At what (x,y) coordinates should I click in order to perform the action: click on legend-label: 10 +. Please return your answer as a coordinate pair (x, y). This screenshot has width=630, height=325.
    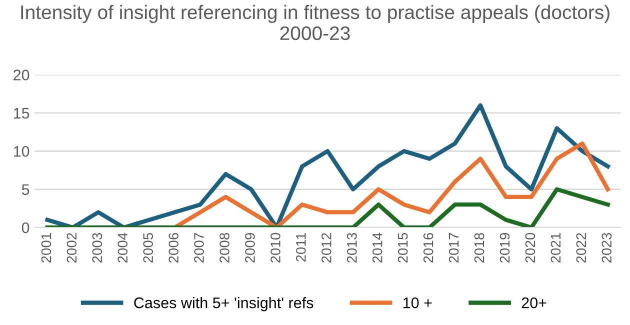
    Looking at the image, I should click on (418, 302).